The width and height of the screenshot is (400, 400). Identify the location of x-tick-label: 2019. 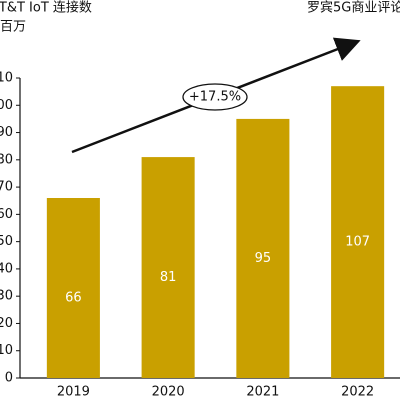
(73, 392).